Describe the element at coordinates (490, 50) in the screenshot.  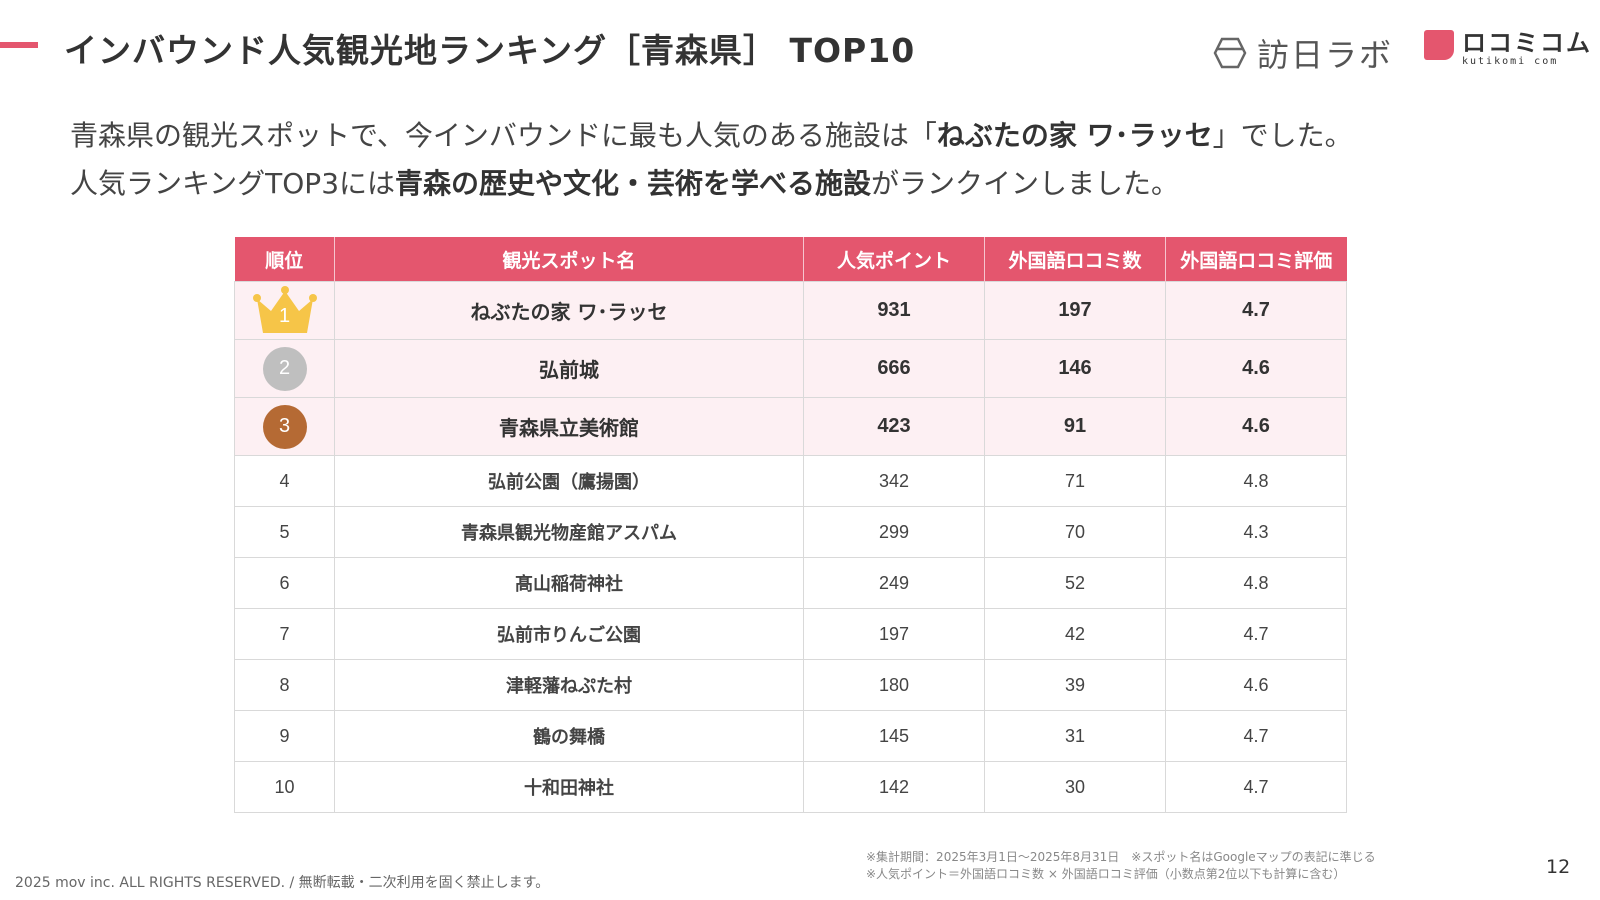
I see `page-title: インバウンド人気観光地ランキング［青森県］ TOP10` at that location.